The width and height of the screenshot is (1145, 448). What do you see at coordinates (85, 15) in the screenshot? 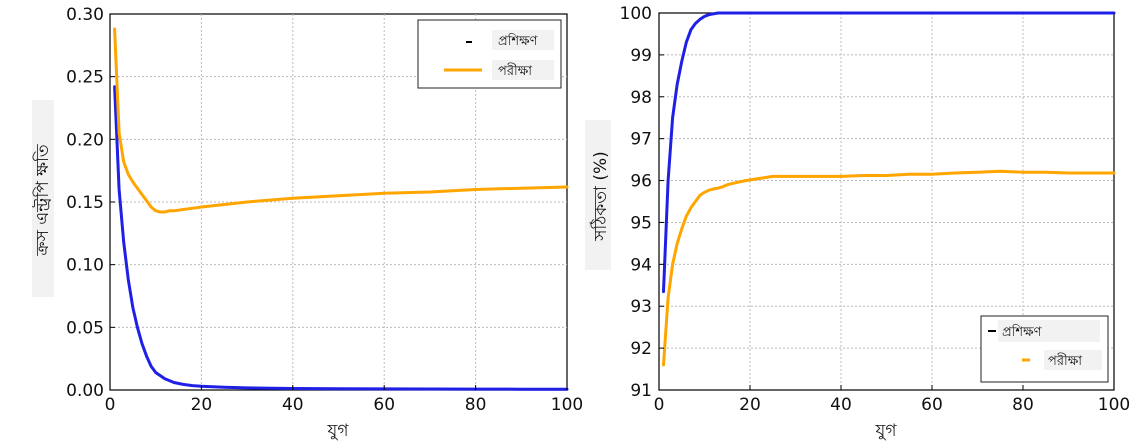
I see `loss-y-tick-label: 0.30` at bounding box center [85, 15].